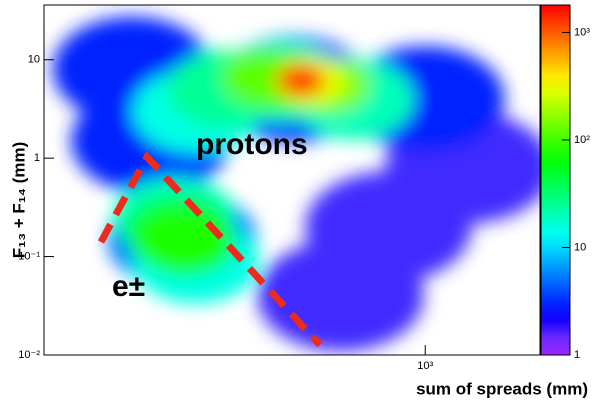 The height and width of the screenshot is (408, 594). Describe the element at coordinates (580, 247) in the screenshot. I see `z-tick-label: 10` at that location.